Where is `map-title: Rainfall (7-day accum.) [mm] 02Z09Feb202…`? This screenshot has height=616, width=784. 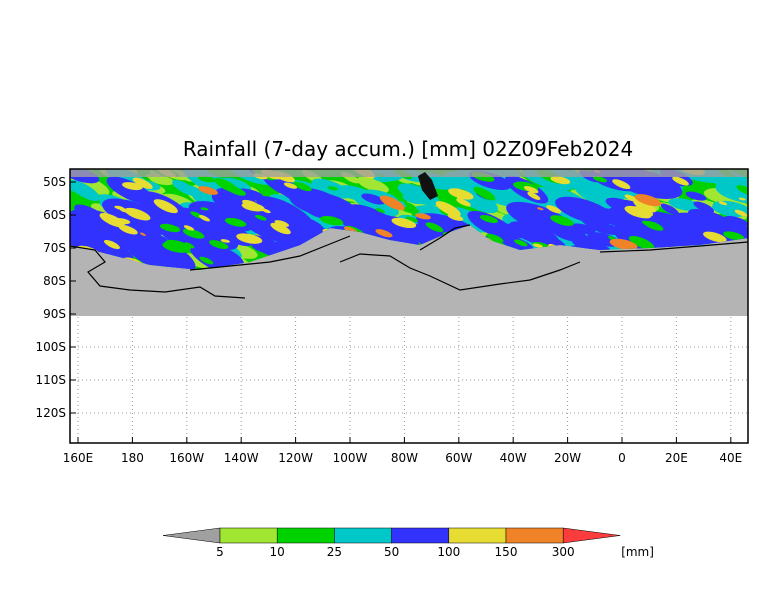 map-title: Rainfall (7-day accum.) [mm] 02Z09Feb202… is located at coordinates (408, 149).